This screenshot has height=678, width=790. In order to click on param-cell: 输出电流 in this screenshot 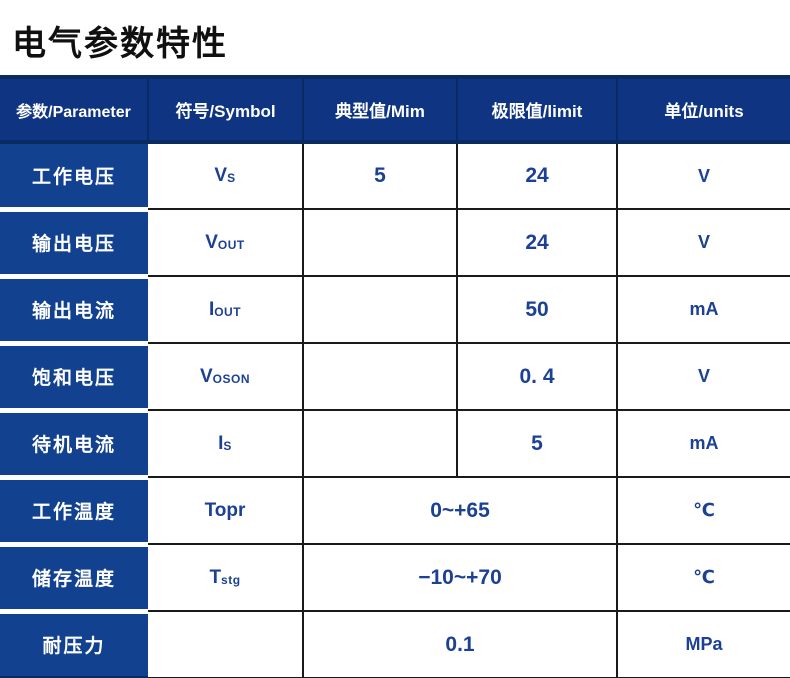, I will do `click(74, 311)`.